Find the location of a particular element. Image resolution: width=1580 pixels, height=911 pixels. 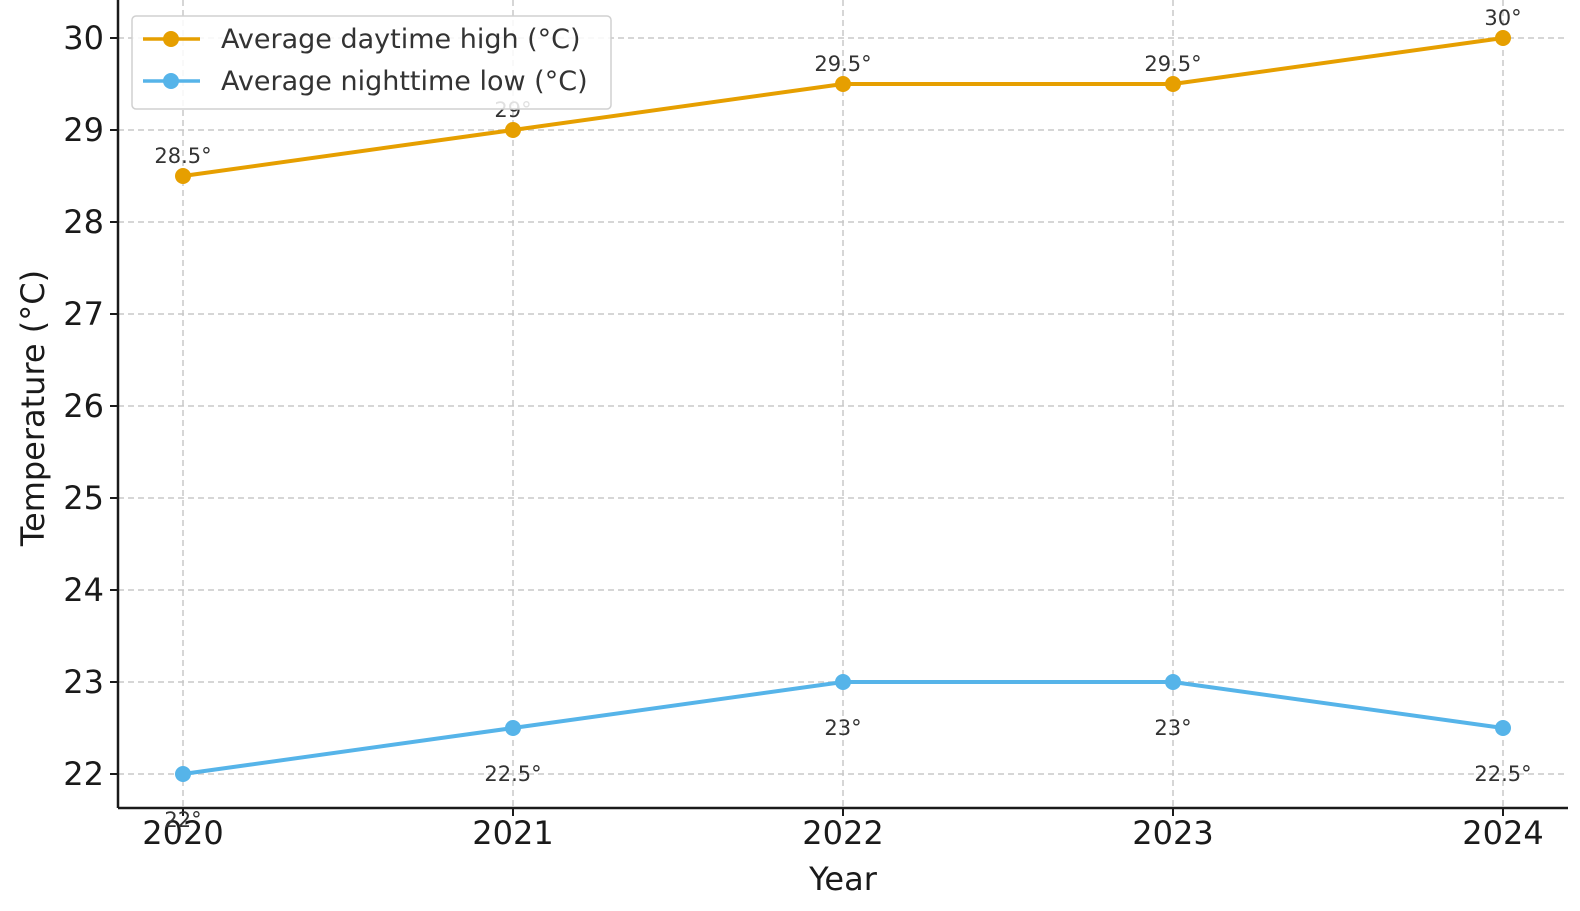

x-tick-label-2024: 2024 is located at coordinates (1502, 833).